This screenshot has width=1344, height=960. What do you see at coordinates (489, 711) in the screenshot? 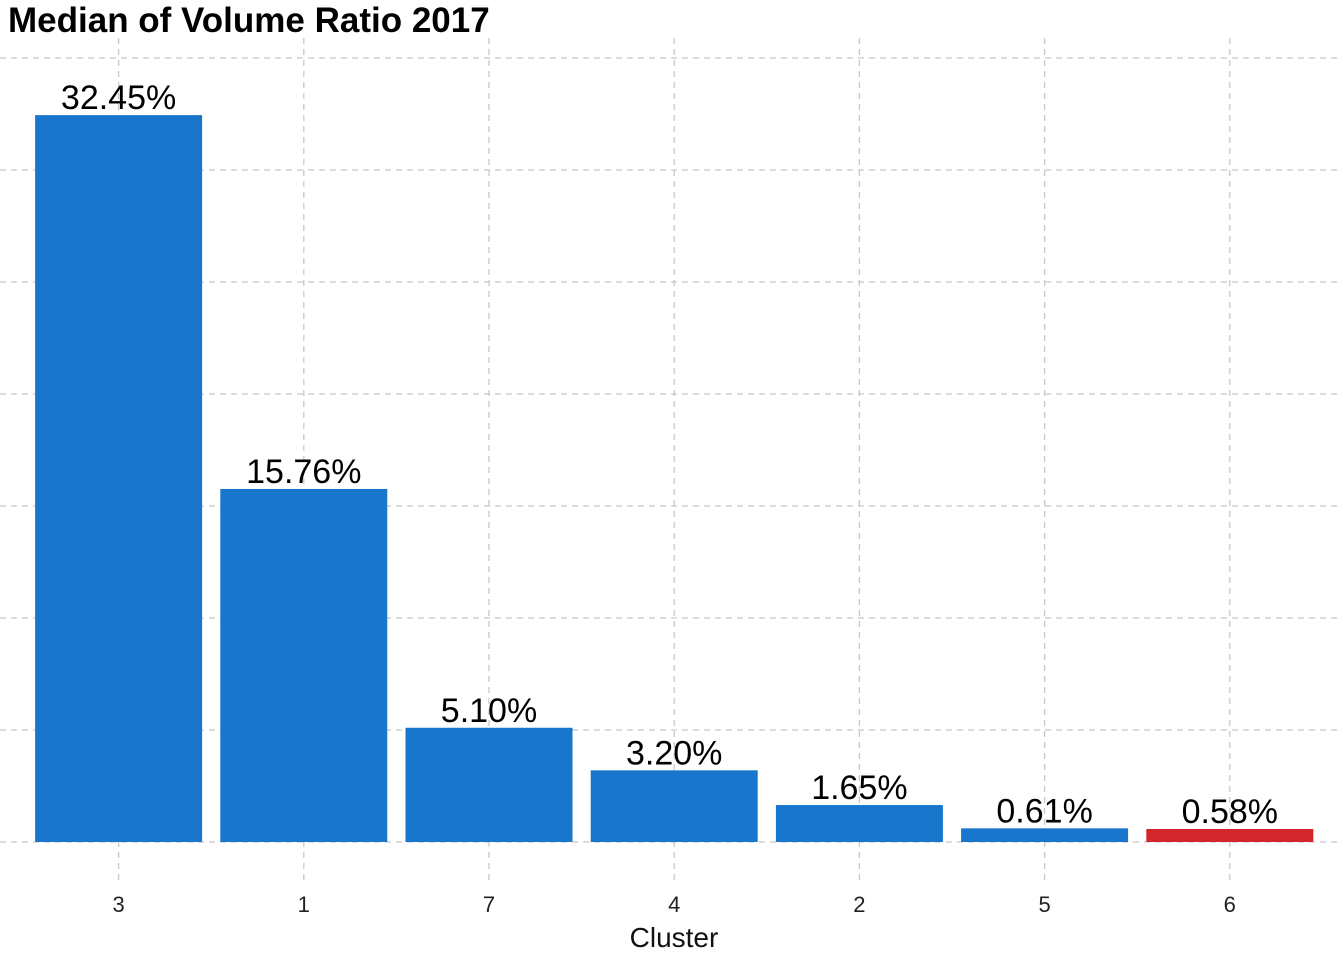
I see `data-label-cluster-7: 5.10%` at bounding box center [489, 711].